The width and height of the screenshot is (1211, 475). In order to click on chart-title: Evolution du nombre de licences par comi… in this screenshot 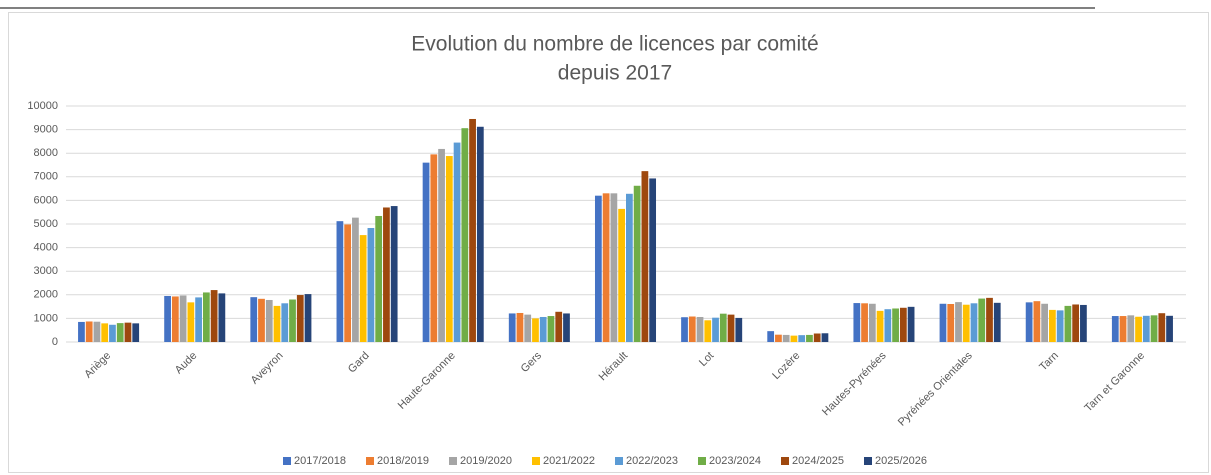, I will do `click(614, 44)`.